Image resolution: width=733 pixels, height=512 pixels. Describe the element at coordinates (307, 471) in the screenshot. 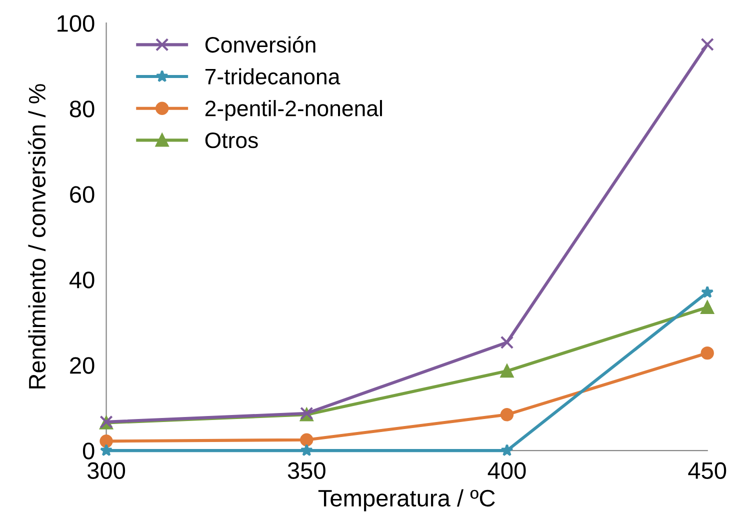

I see `x-tick-label: 350` at that location.